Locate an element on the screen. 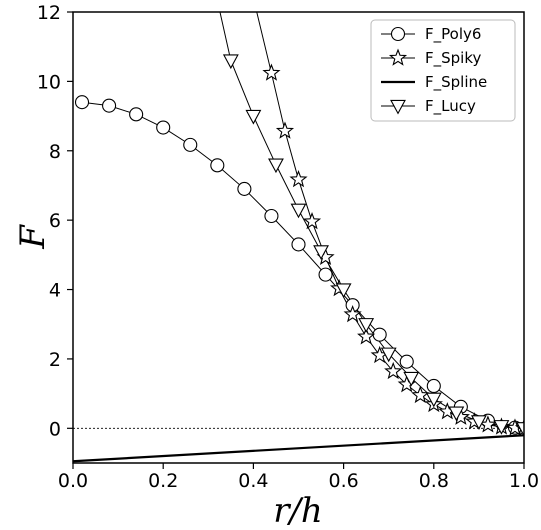  legend-f-poly6-label: F_Poly6 is located at coordinates (453, 34).